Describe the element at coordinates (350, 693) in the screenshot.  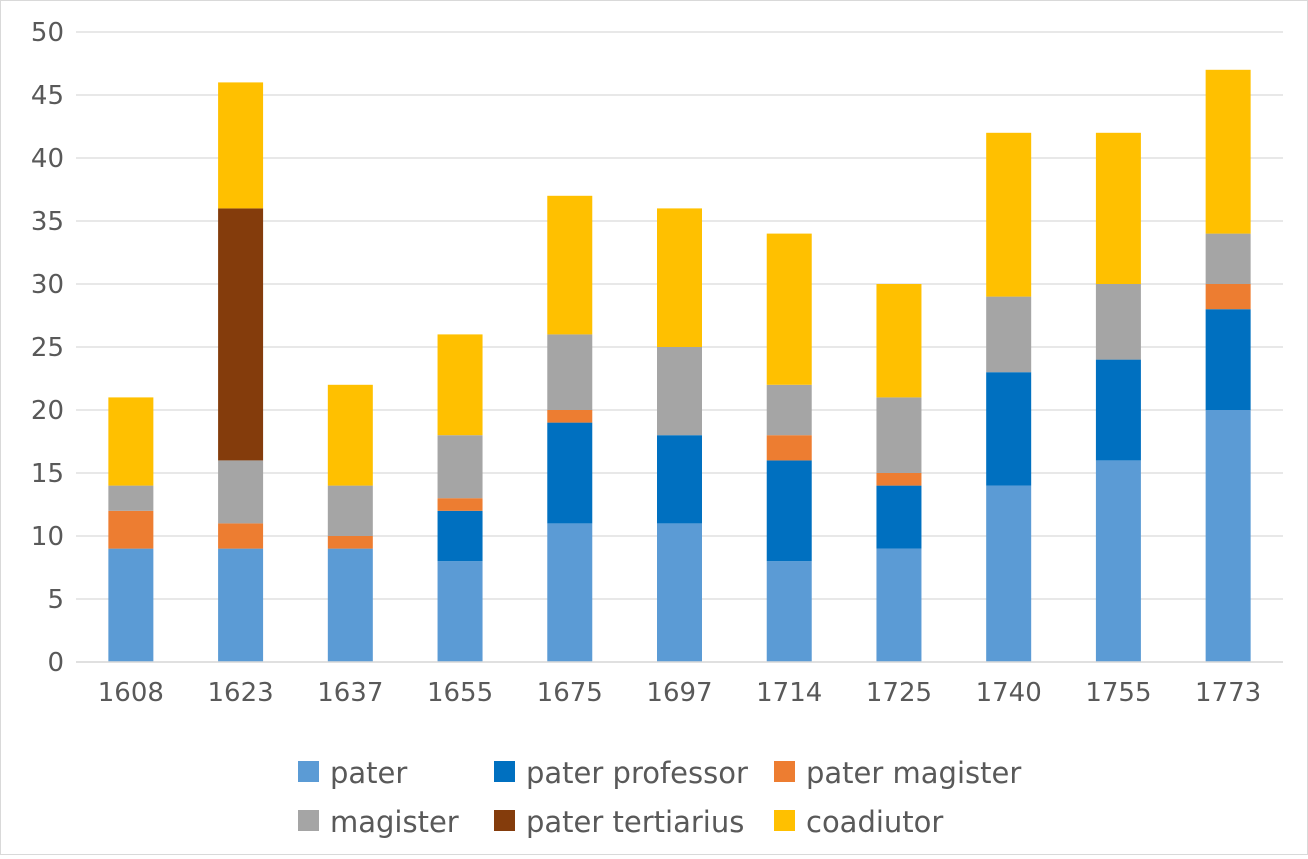
I see `x-tick-label: 1637` at that location.